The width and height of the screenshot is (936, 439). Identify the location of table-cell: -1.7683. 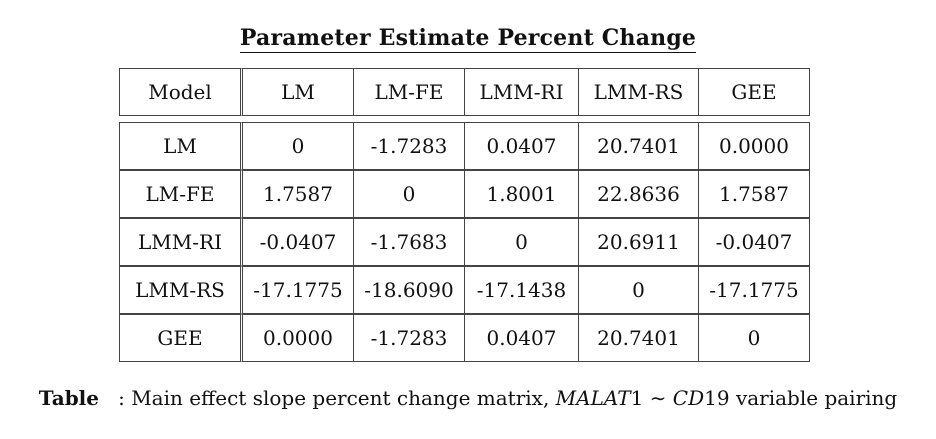
(409, 242).